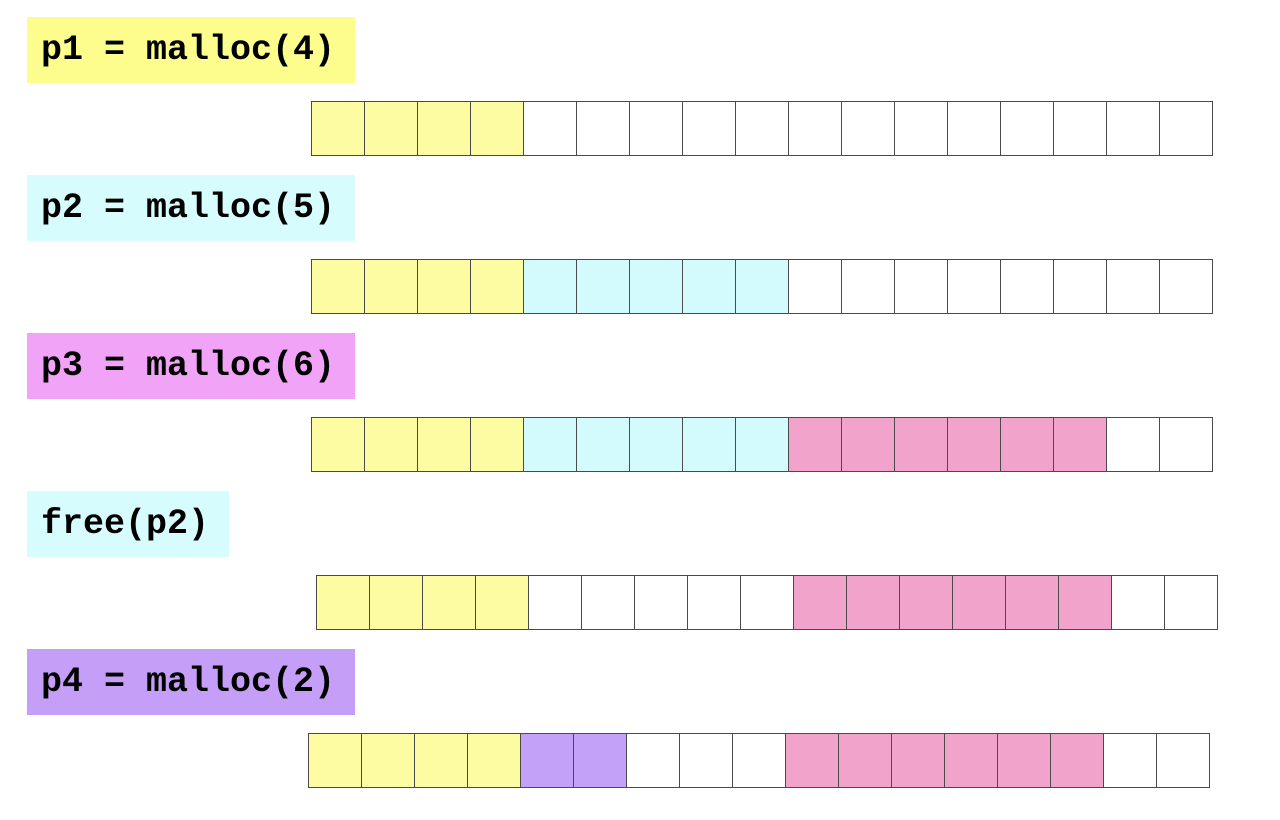  I want to click on step-5-heap, so click(759, 760).